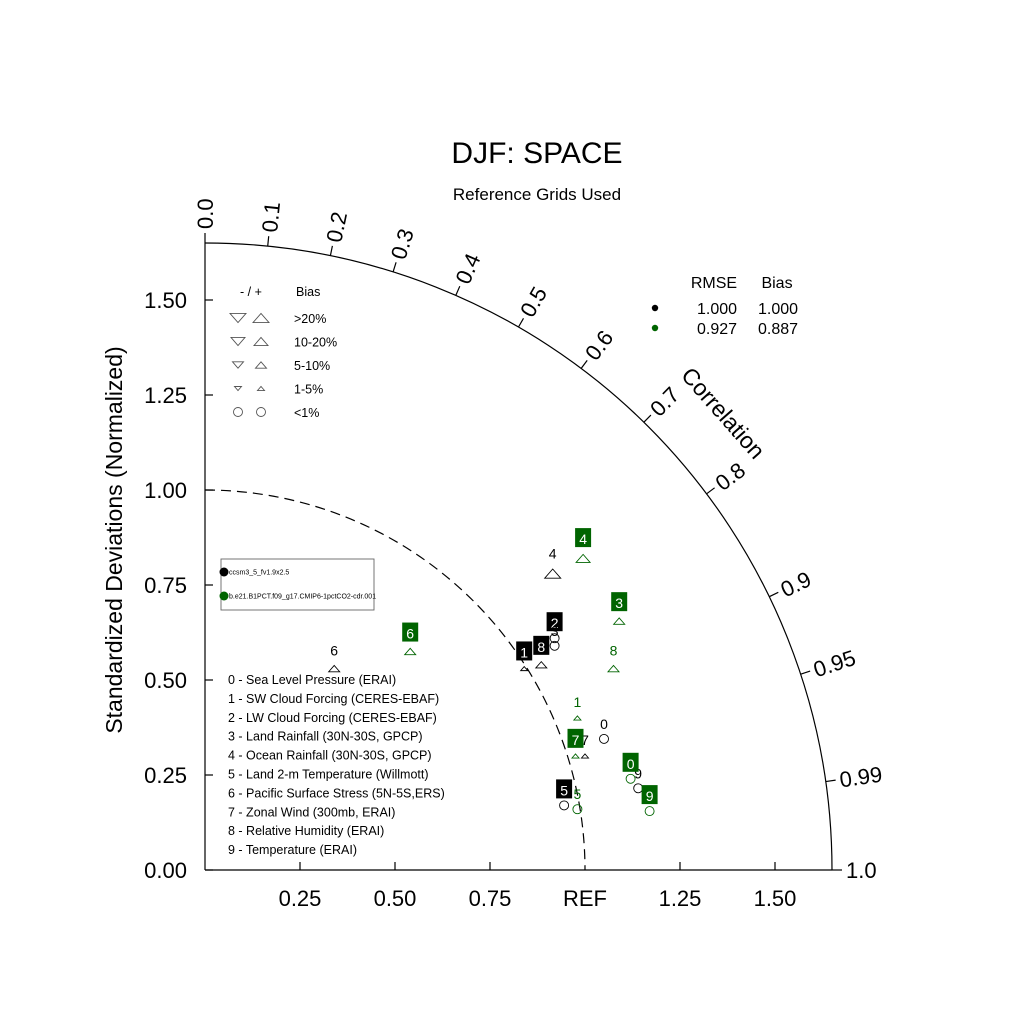 This screenshot has height=1029, width=1024. Describe the element at coordinates (310, 319) in the screenshot. I see `bias-legend-label: >20%` at that location.